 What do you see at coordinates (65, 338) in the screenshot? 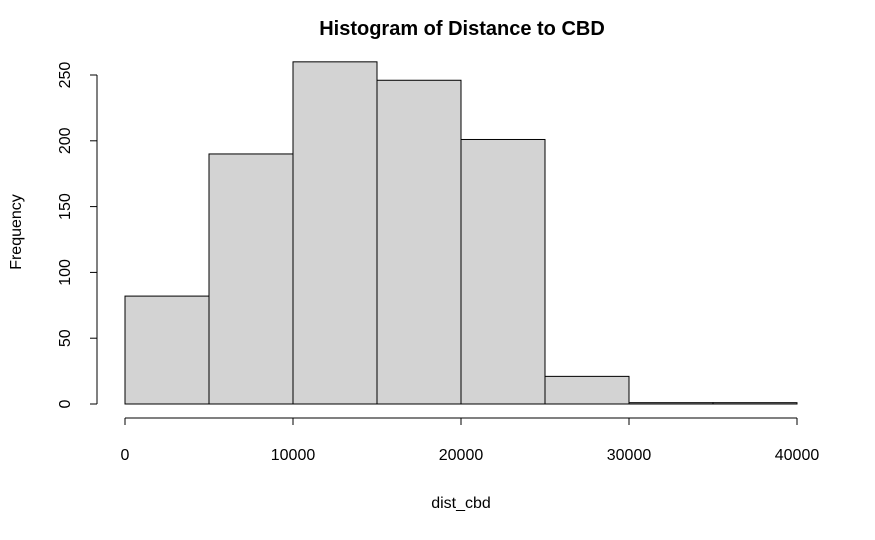
I see `y-tick-label: 50` at bounding box center [65, 338].